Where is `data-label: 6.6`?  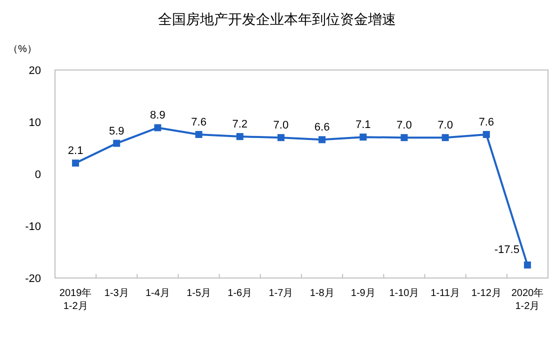
data-label: 6.6 is located at coordinates (322, 128).